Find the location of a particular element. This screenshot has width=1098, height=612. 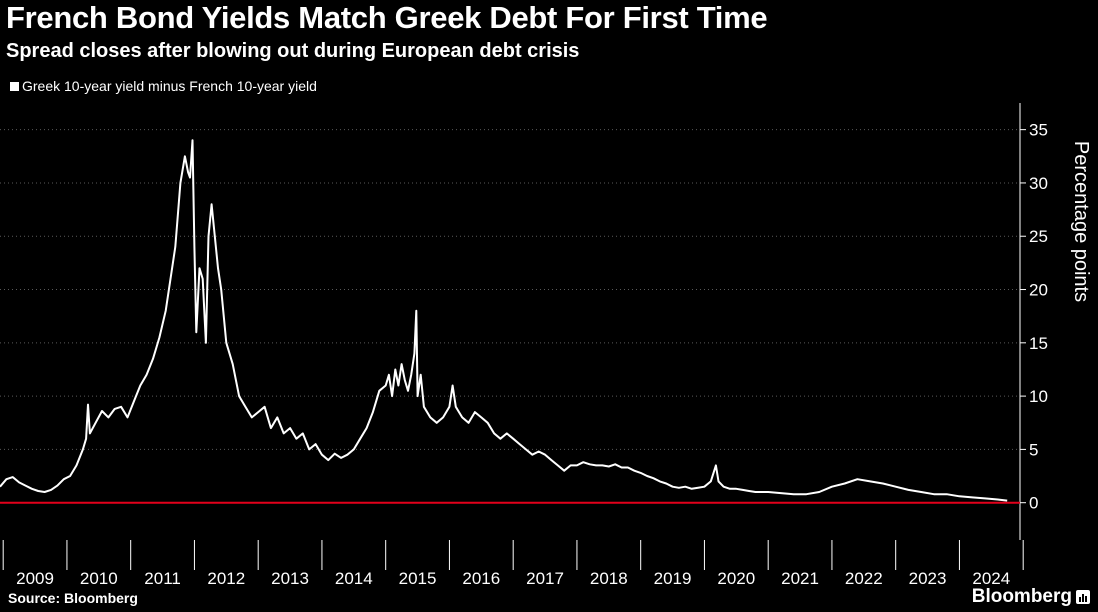

x-tick-label: 2017 is located at coordinates (545, 578).